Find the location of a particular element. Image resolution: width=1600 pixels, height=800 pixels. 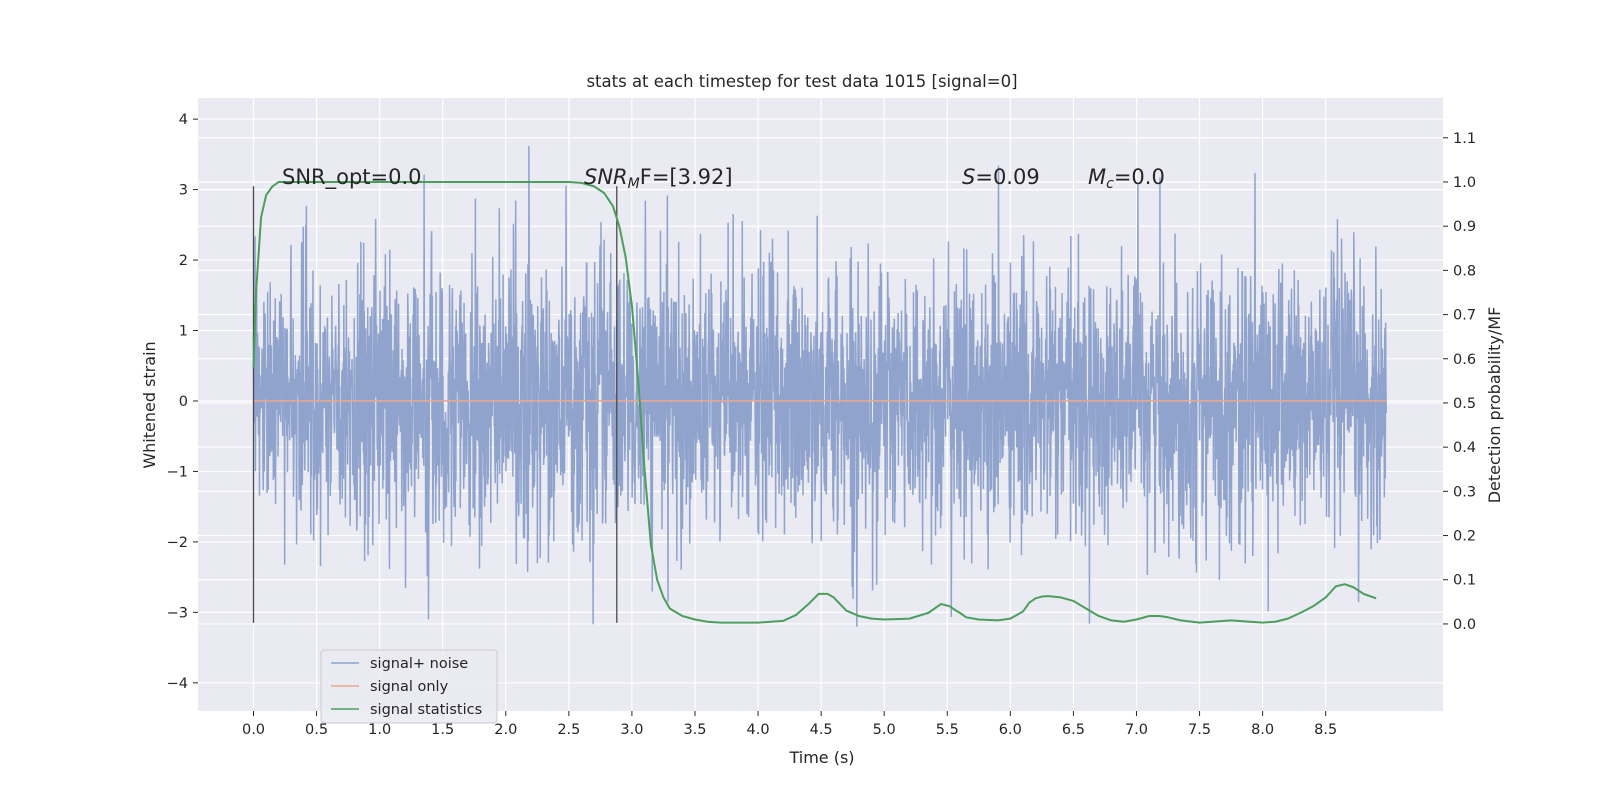

legend-label-signal: signal only is located at coordinates (409, 687).